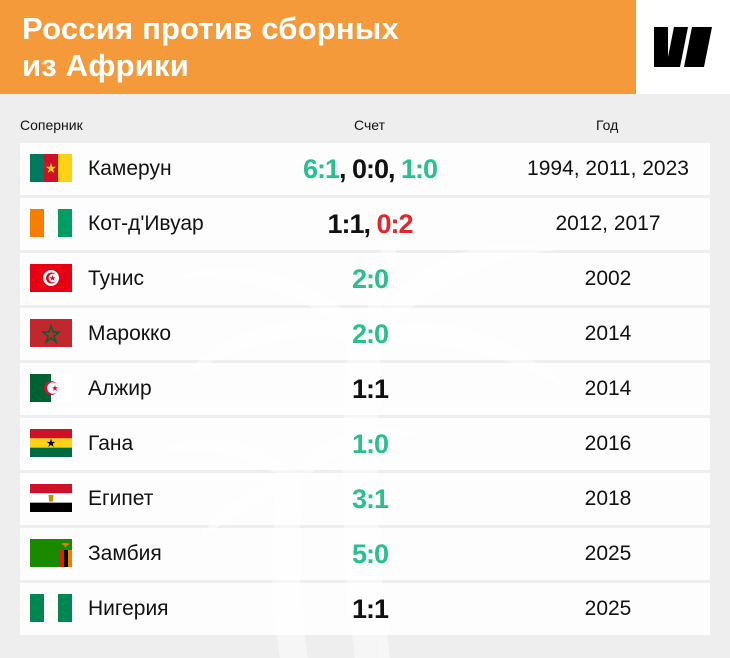 This screenshot has width=730, height=658. I want to click on brand-logo-icon, so click(683, 47).